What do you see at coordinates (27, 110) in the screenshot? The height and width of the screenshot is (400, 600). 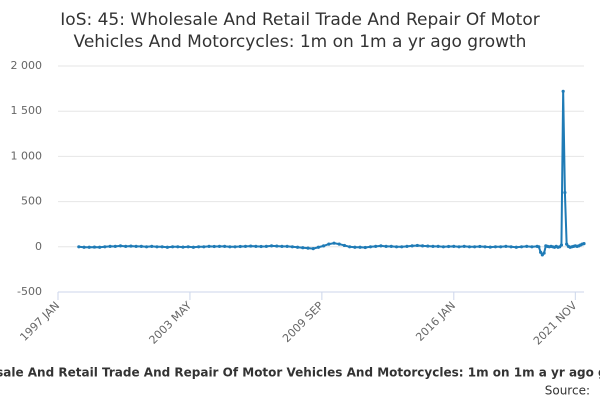 I see `y-tick-label: 1 500` at bounding box center [27, 110].